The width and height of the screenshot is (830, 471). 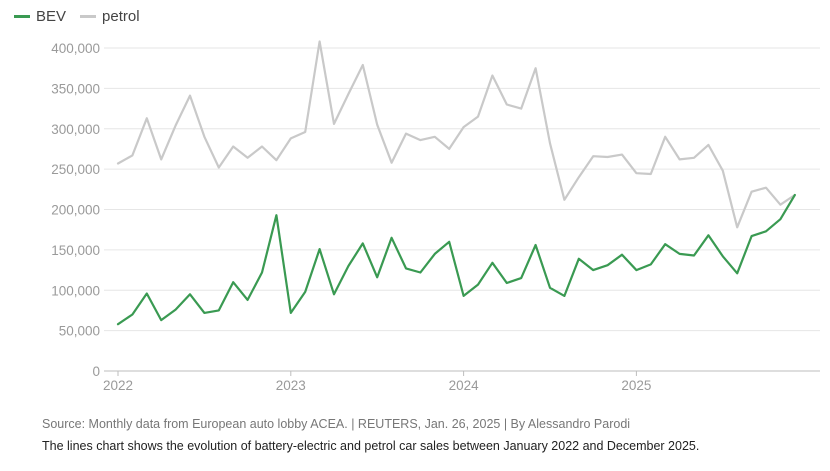 What do you see at coordinates (96, 371) in the screenshot?
I see `y-tick-label: 0` at bounding box center [96, 371].